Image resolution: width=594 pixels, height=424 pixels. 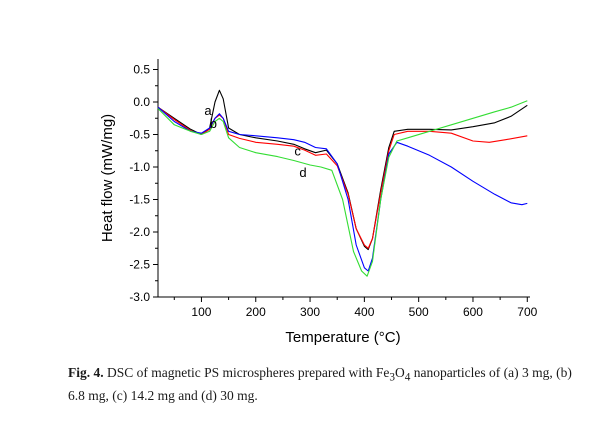 I want to click on x-tick-label: 200, so click(x=256, y=312).